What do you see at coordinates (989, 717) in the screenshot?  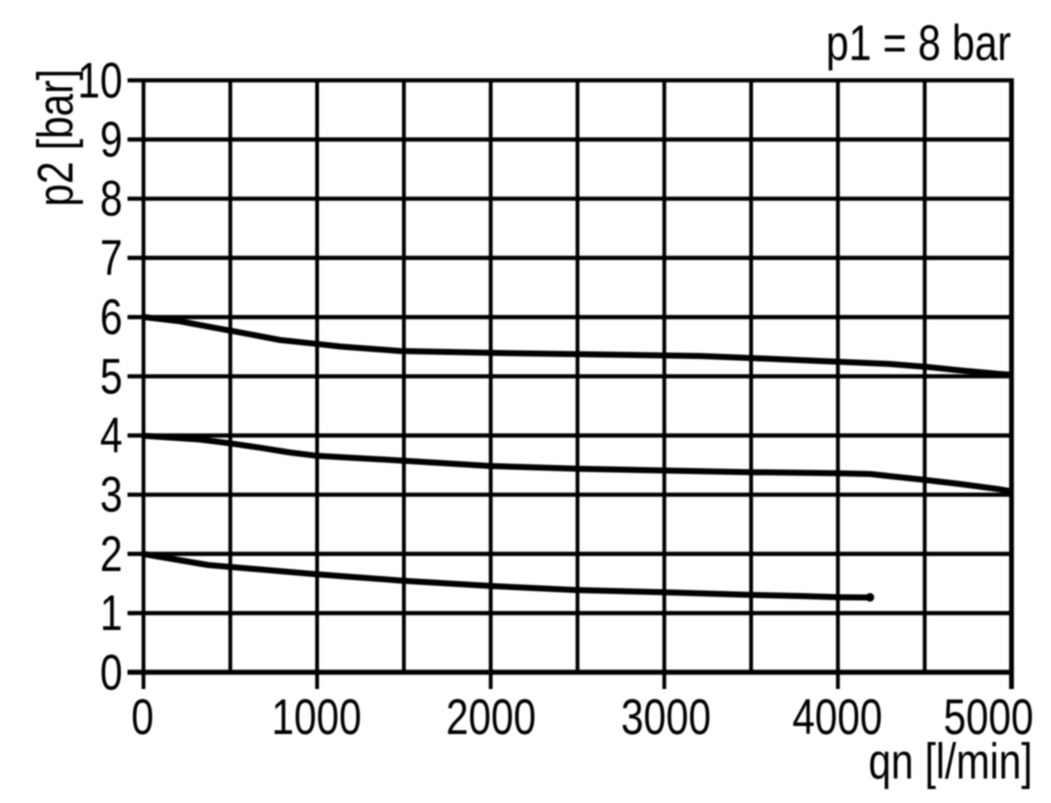 I see `svg-text: 5000` at bounding box center [989, 717].